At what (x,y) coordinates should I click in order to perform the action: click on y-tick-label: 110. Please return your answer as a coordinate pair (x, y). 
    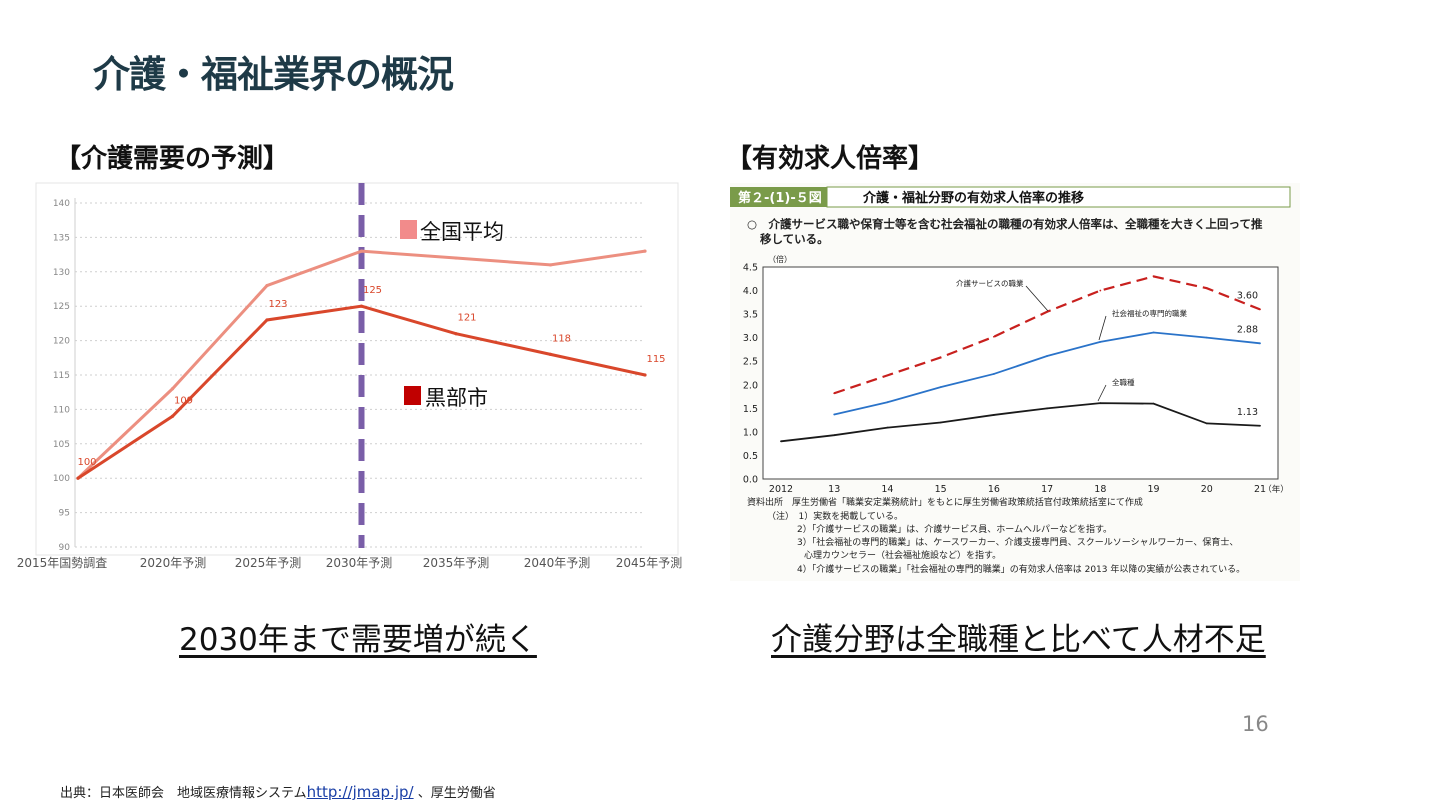
    Looking at the image, I should click on (61, 410).